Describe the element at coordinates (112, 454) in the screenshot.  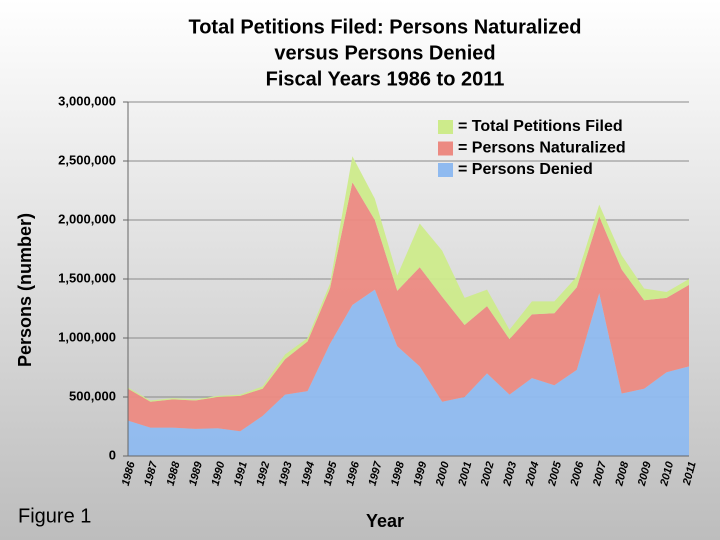
I see `y-tick-label: 0` at that location.